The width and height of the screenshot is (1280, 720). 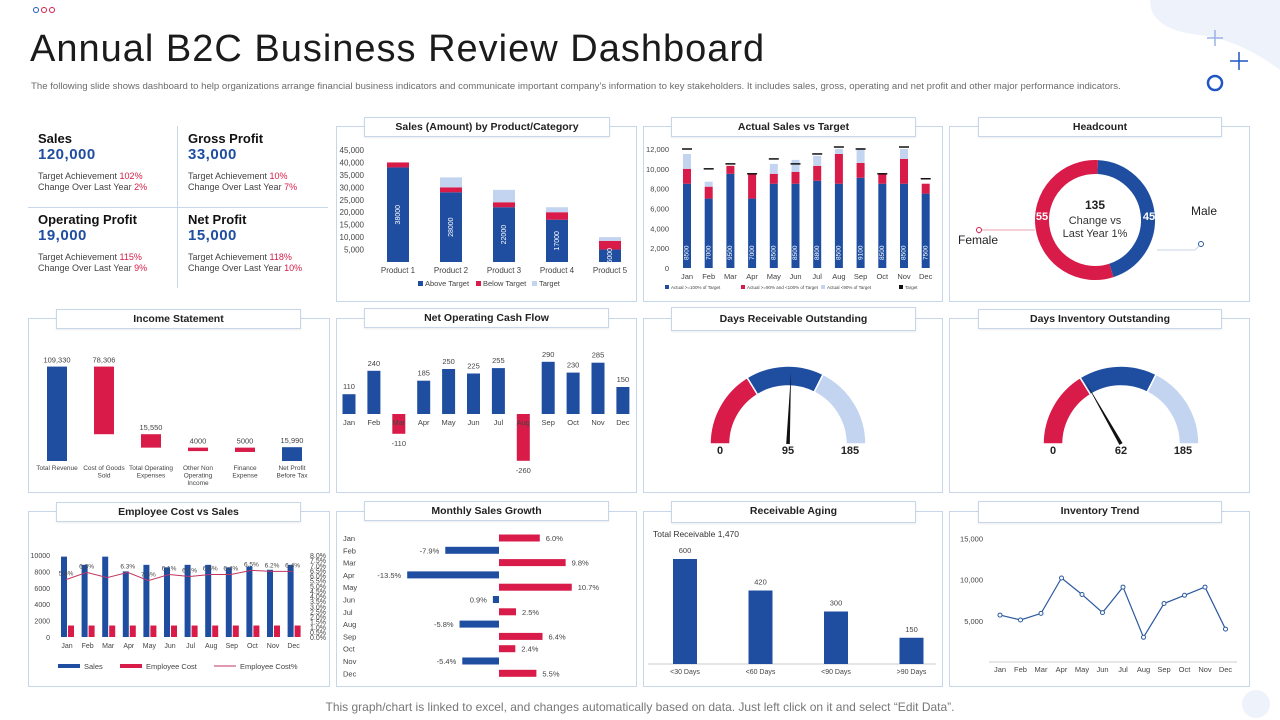 I want to click on data-label: 2.5%, so click(x=530, y=612).